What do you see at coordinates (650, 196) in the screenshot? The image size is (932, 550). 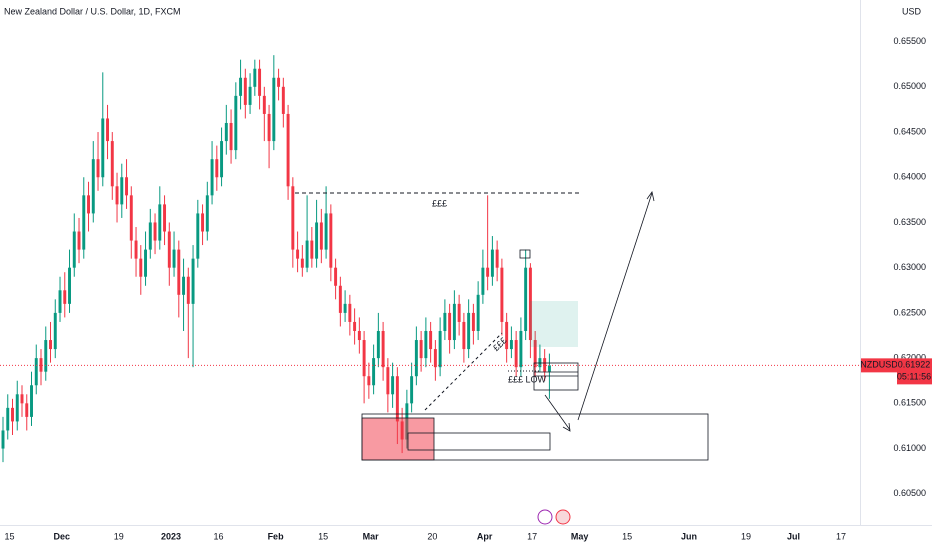 I see `arrow-head` at bounding box center [650, 196].